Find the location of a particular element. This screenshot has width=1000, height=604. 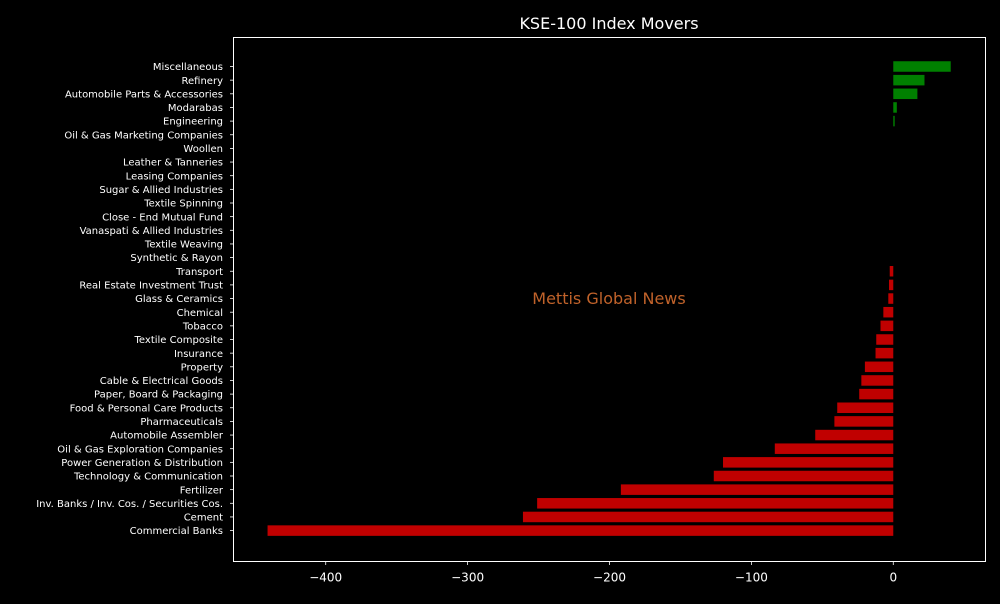

bar-miscellaneous is located at coordinates (922, 66).